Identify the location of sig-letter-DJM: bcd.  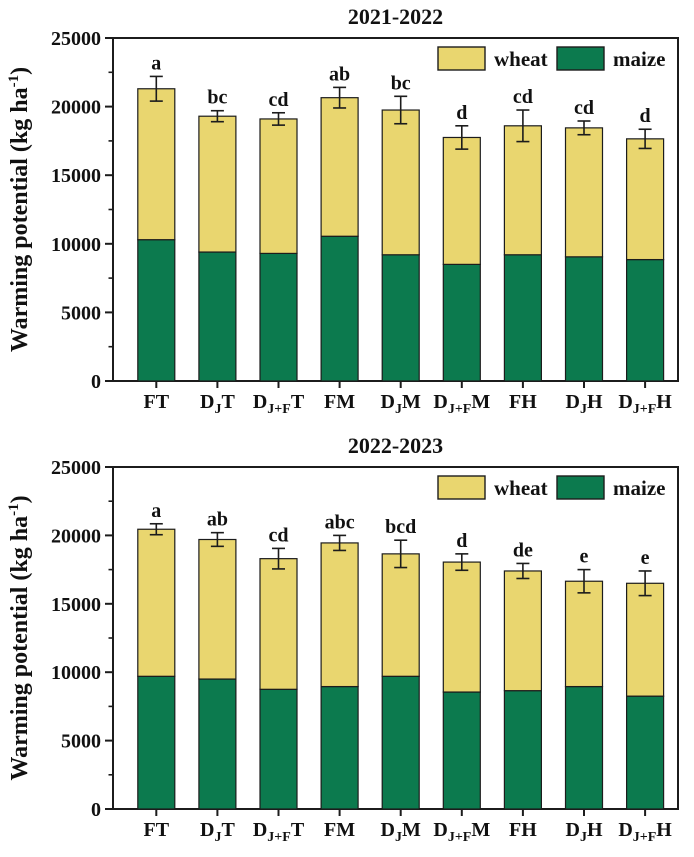
(400, 527).